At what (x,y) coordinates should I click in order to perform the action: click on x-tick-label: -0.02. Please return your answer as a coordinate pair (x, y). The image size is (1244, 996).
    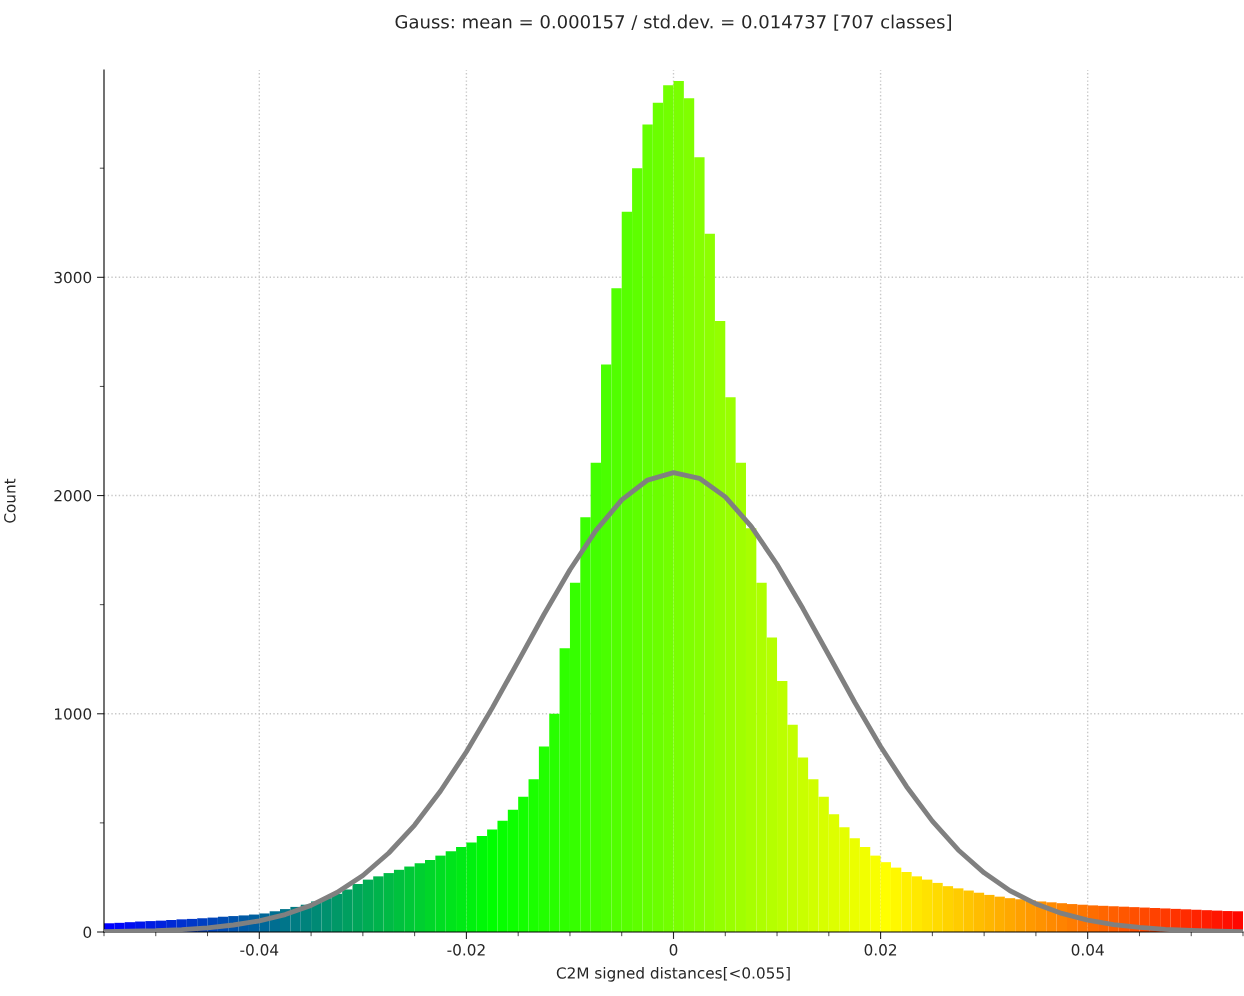
    Looking at the image, I should click on (466, 950).